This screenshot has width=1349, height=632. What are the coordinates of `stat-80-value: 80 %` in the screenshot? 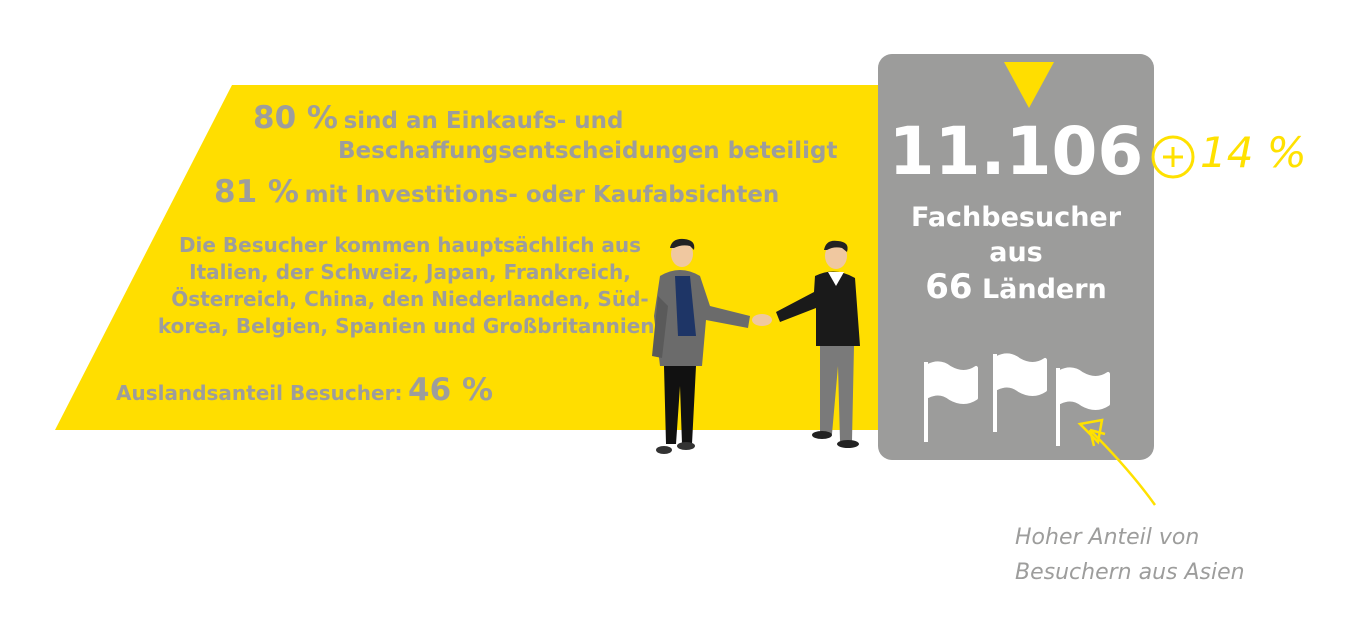 It's located at (295, 118).